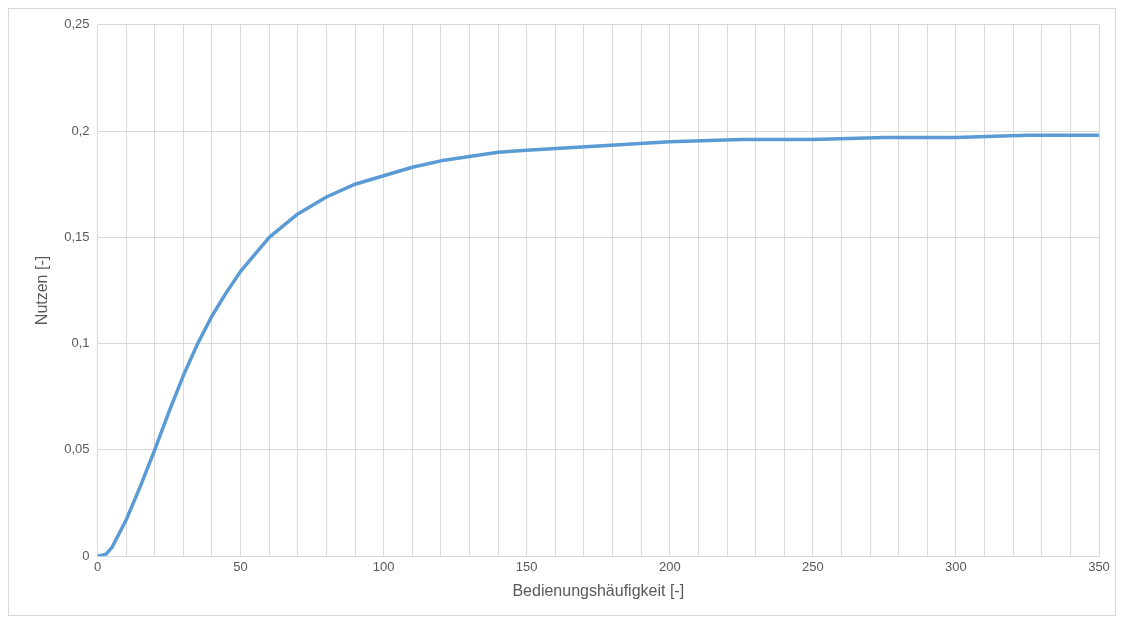 This screenshot has height=624, width=1124. I want to click on x-tick-label: 50, so click(240, 566).